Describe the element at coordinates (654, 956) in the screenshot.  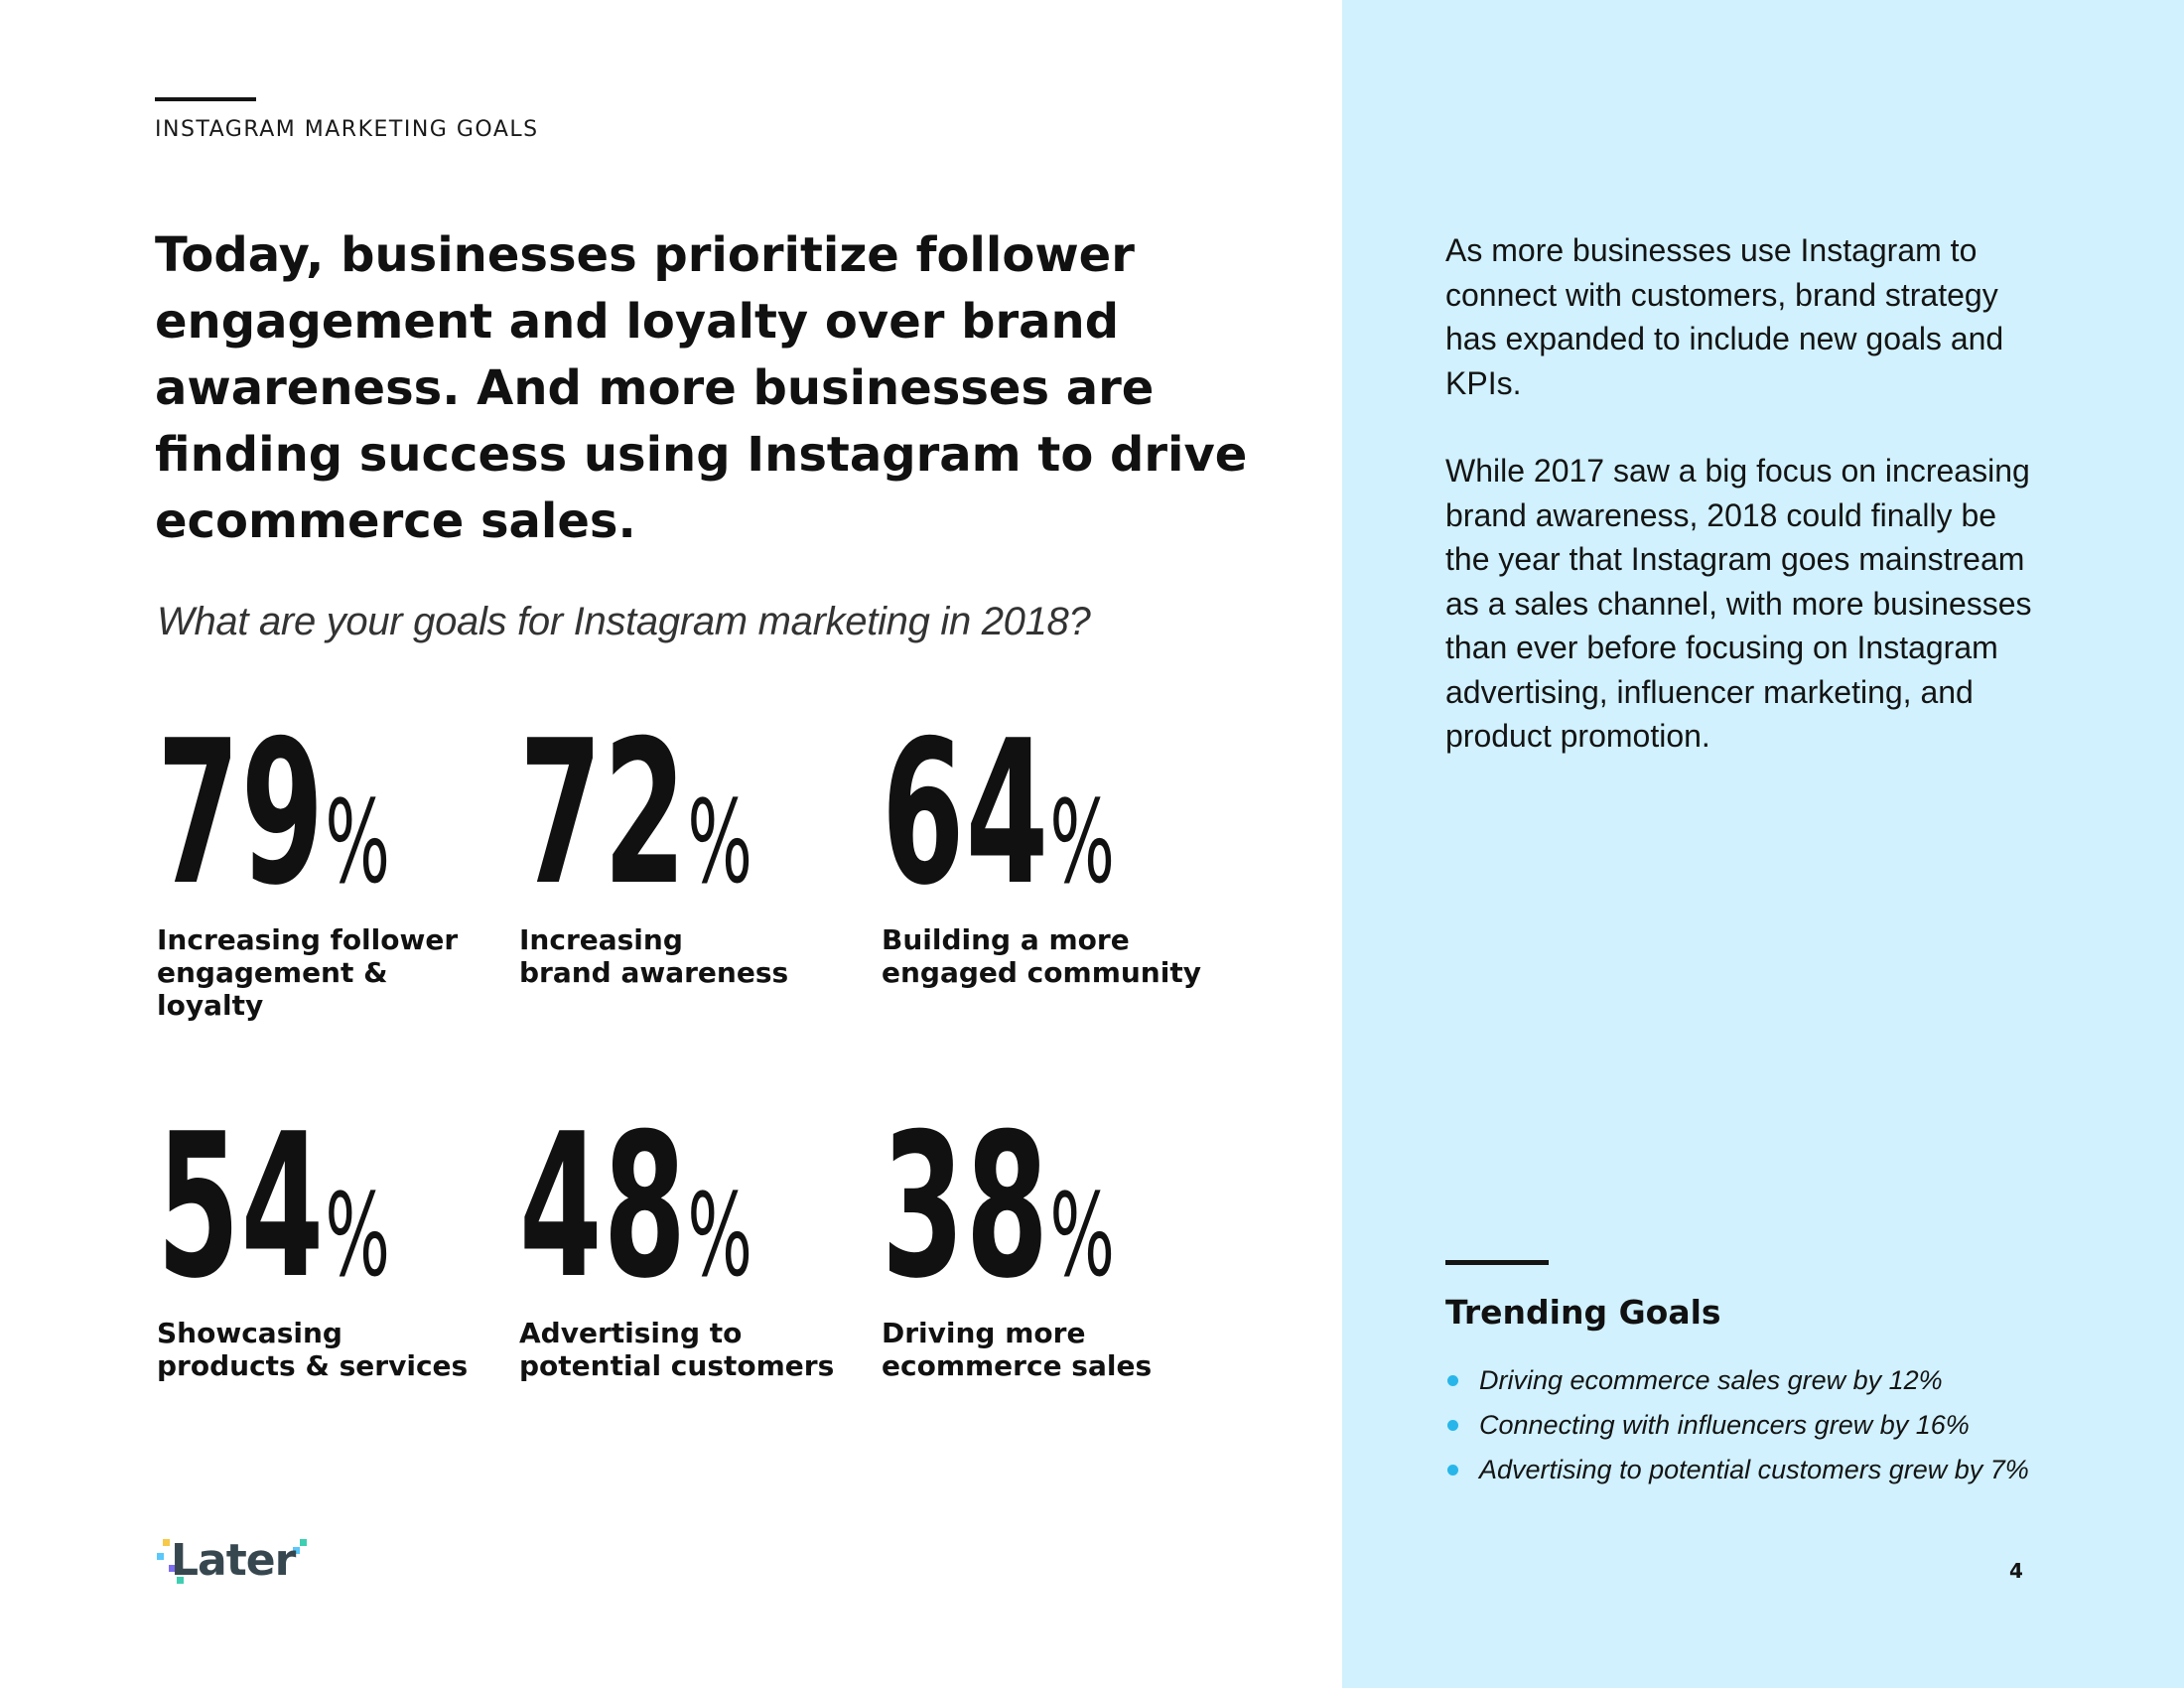
I see `stat-label: Increasing brand awareness` at that location.